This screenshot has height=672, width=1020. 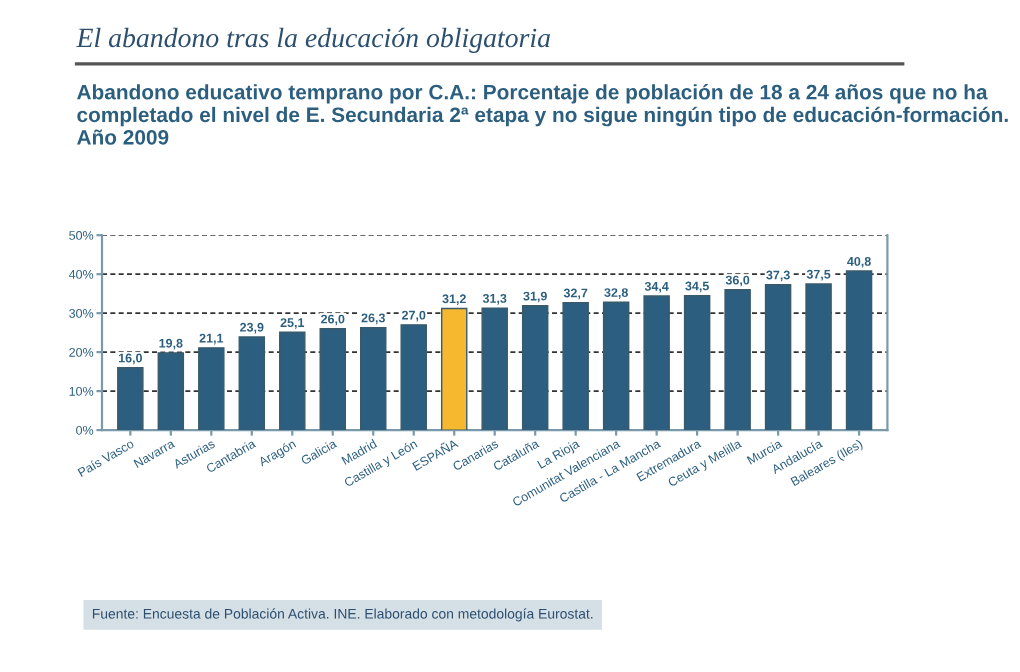 I want to click on chart-subtitle: Abandono educativo temprano por C.A.: Porcentaje de población de 18 a 24 años que no ha completado el nivel de E. Secundaria 2ª etapa y no sigue ningún tipo de educación-formación. Año 2009, so click(x=542, y=114).